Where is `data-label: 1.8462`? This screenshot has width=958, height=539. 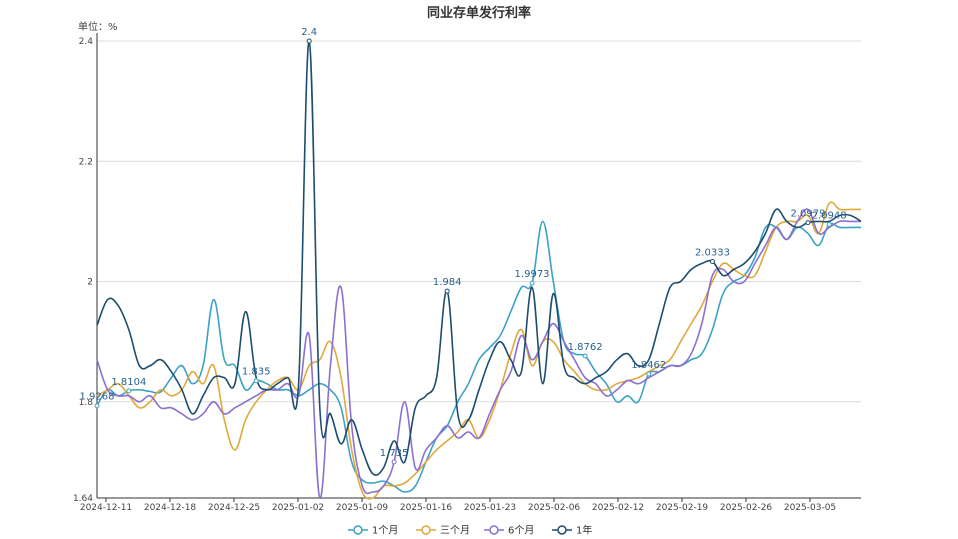
data-label: 1.8462 is located at coordinates (648, 365).